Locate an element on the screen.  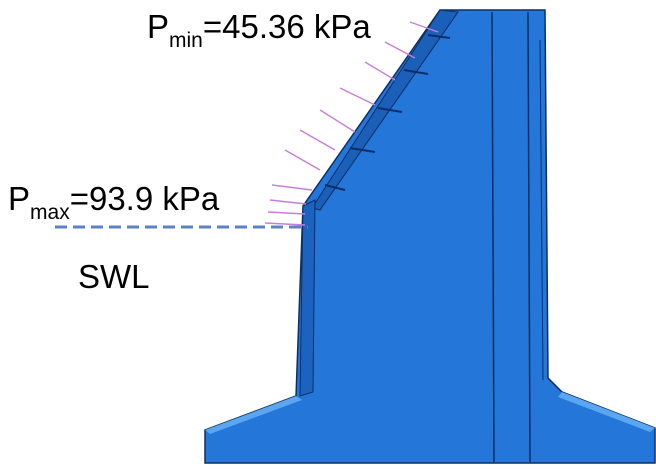
p-max-label: Pmax=93.9 kPa is located at coordinates (114, 202).